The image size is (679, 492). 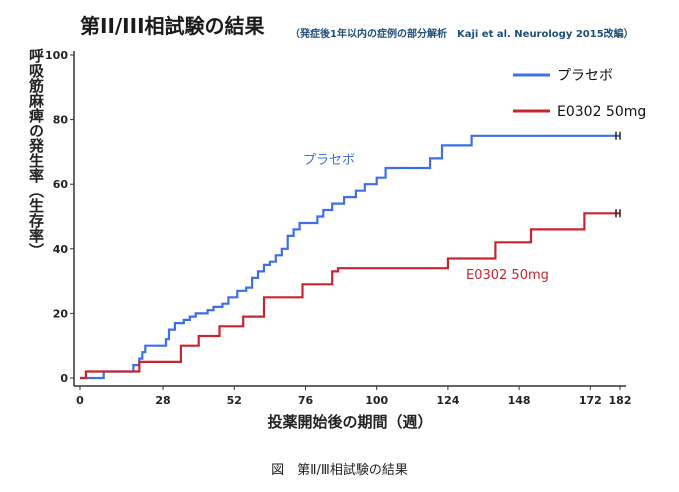 I want to click on x-tick-label: 182, so click(x=620, y=400).